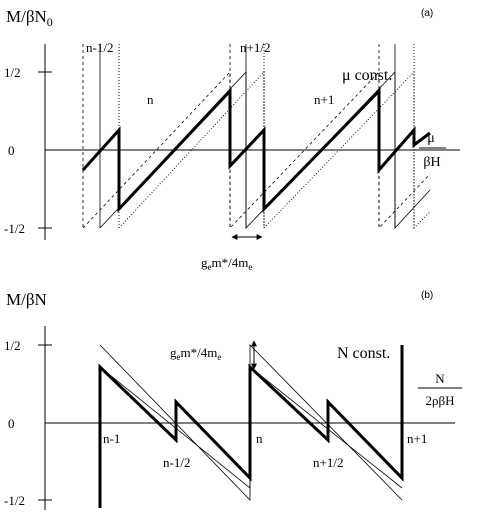  Describe the element at coordinates (324, 99) in the screenshot. I see `panel-a-region-label: n+1` at that location.